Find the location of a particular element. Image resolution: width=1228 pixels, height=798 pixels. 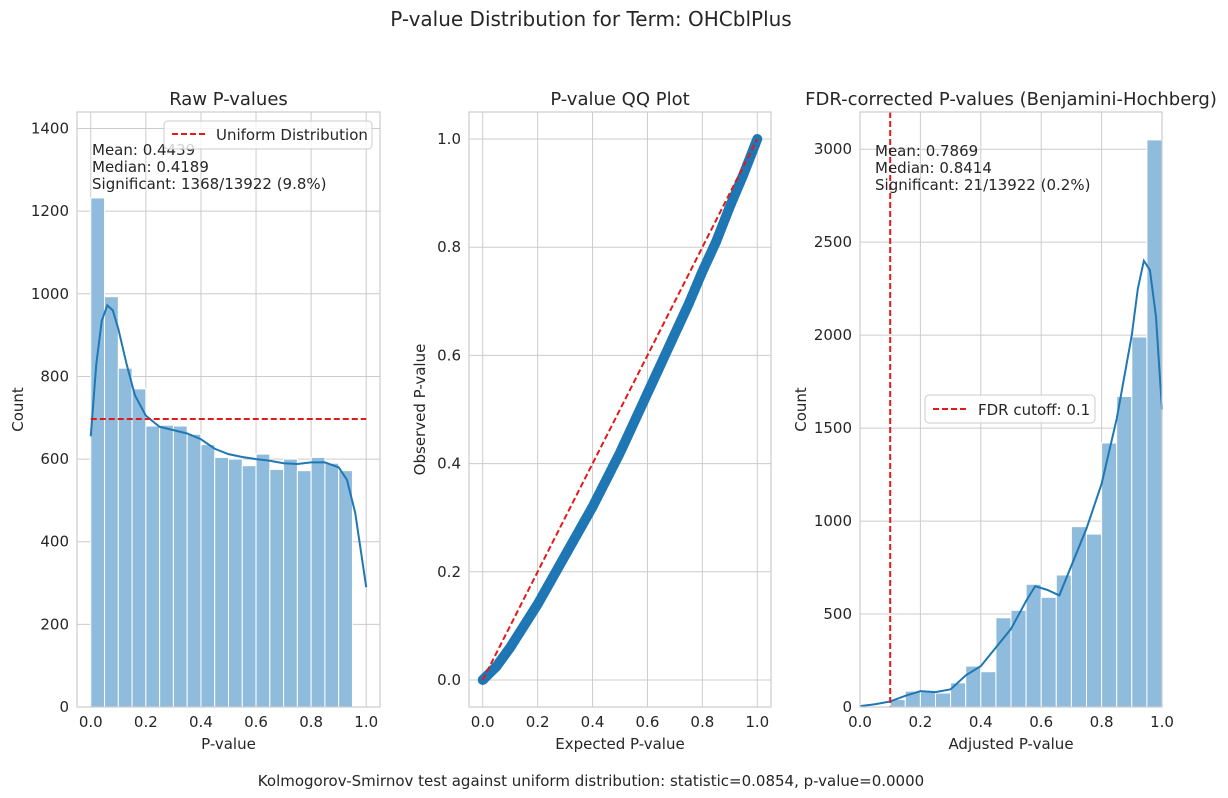

stats-significant: Significant: 21/13922 (0.2%) is located at coordinates (982, 185).